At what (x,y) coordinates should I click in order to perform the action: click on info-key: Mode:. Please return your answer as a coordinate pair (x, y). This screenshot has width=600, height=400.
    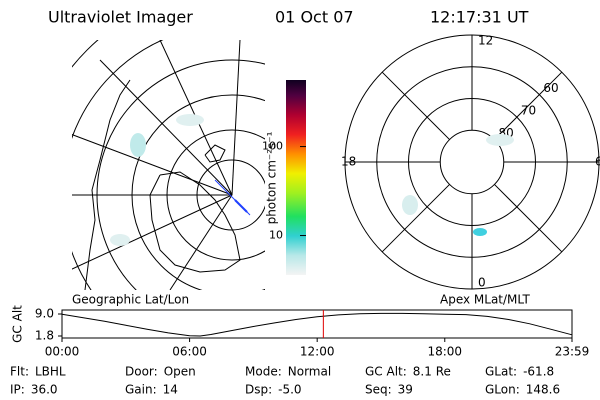
    Looking at the image, I should click on (263, 372).